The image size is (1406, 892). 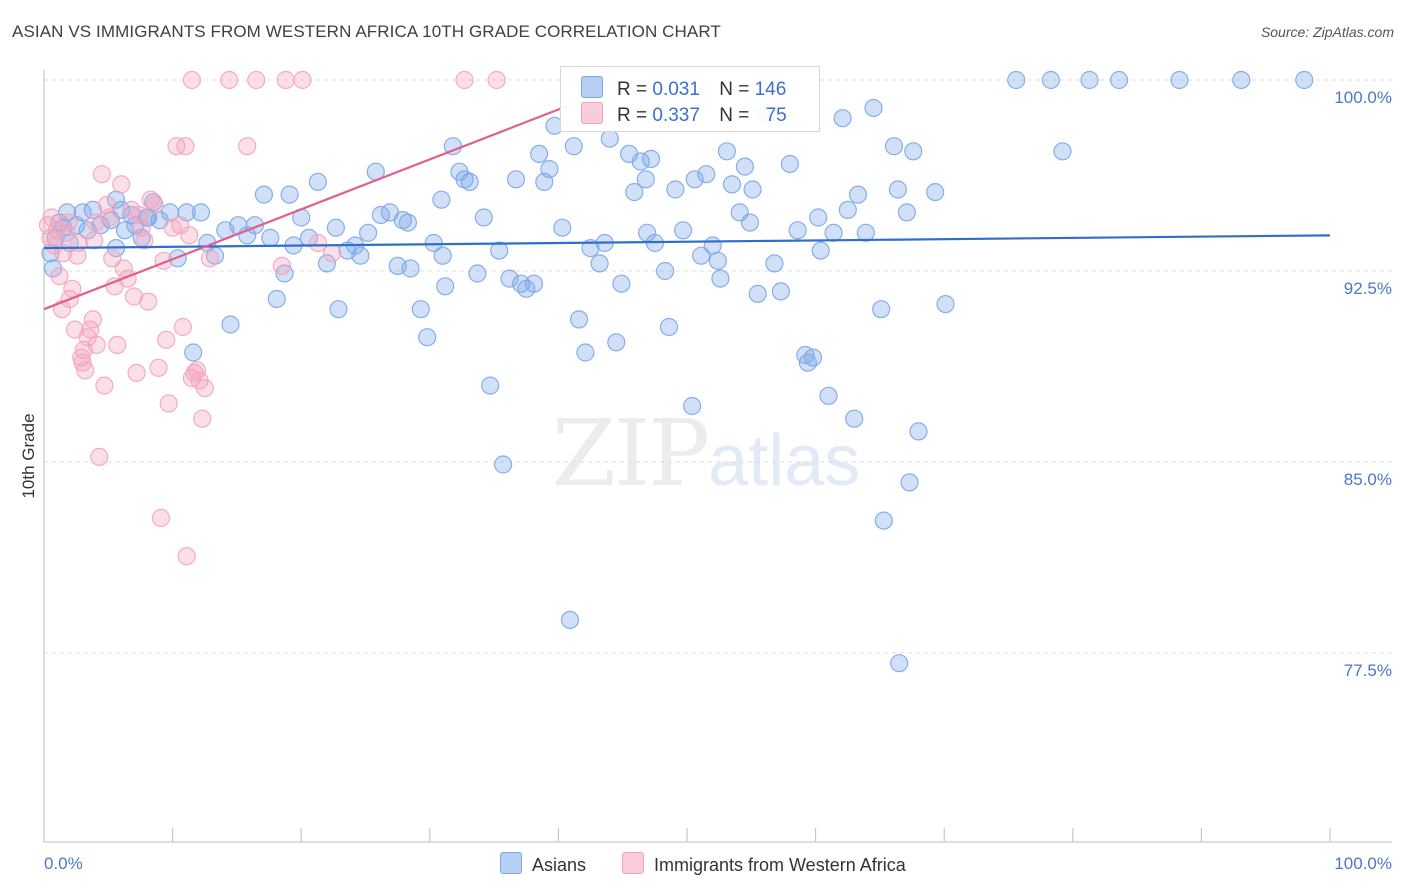 I want to click on legend-row-asians: R = 0.031 N = 146, so click(x=683, y=88).